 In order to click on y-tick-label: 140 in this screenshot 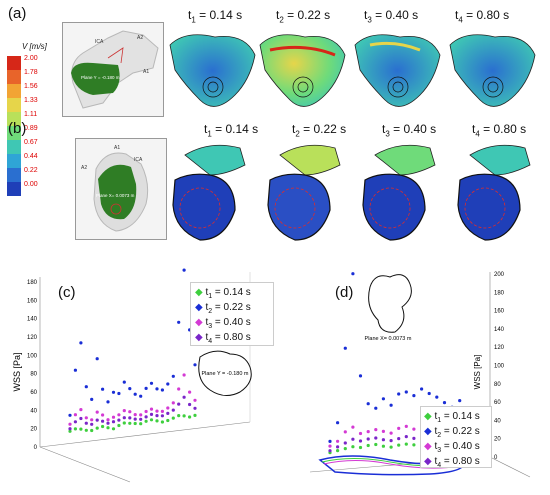, I will do `click(499, 330)`.